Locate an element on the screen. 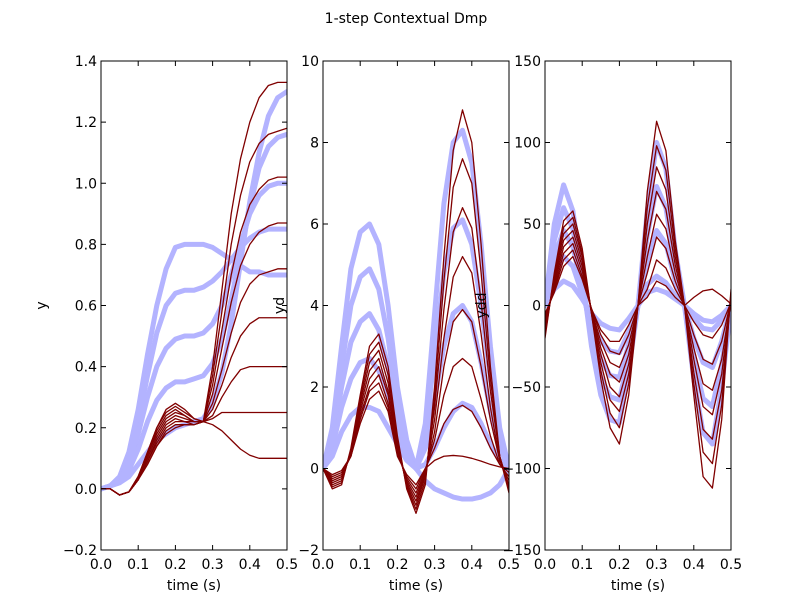 This screenshot has height=612, width=812. y-tick-label: 4 is located at coordinates (314, 307).